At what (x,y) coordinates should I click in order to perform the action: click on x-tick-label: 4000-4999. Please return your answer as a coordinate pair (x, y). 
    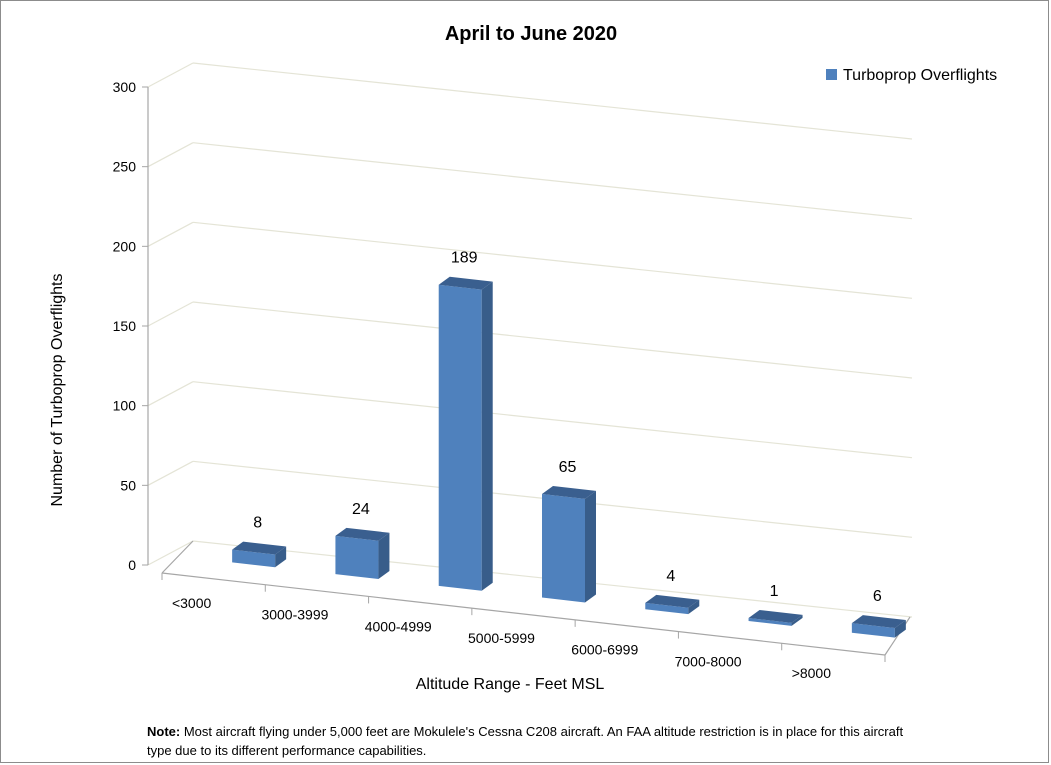
    Looking at the image, I should click on (398, 626).